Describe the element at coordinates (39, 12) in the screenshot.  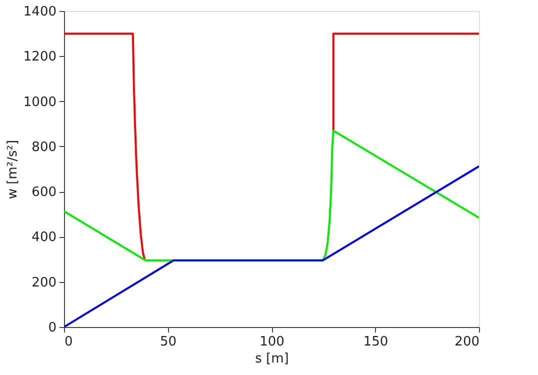
I see `y-tick-label: 1400` at that location.